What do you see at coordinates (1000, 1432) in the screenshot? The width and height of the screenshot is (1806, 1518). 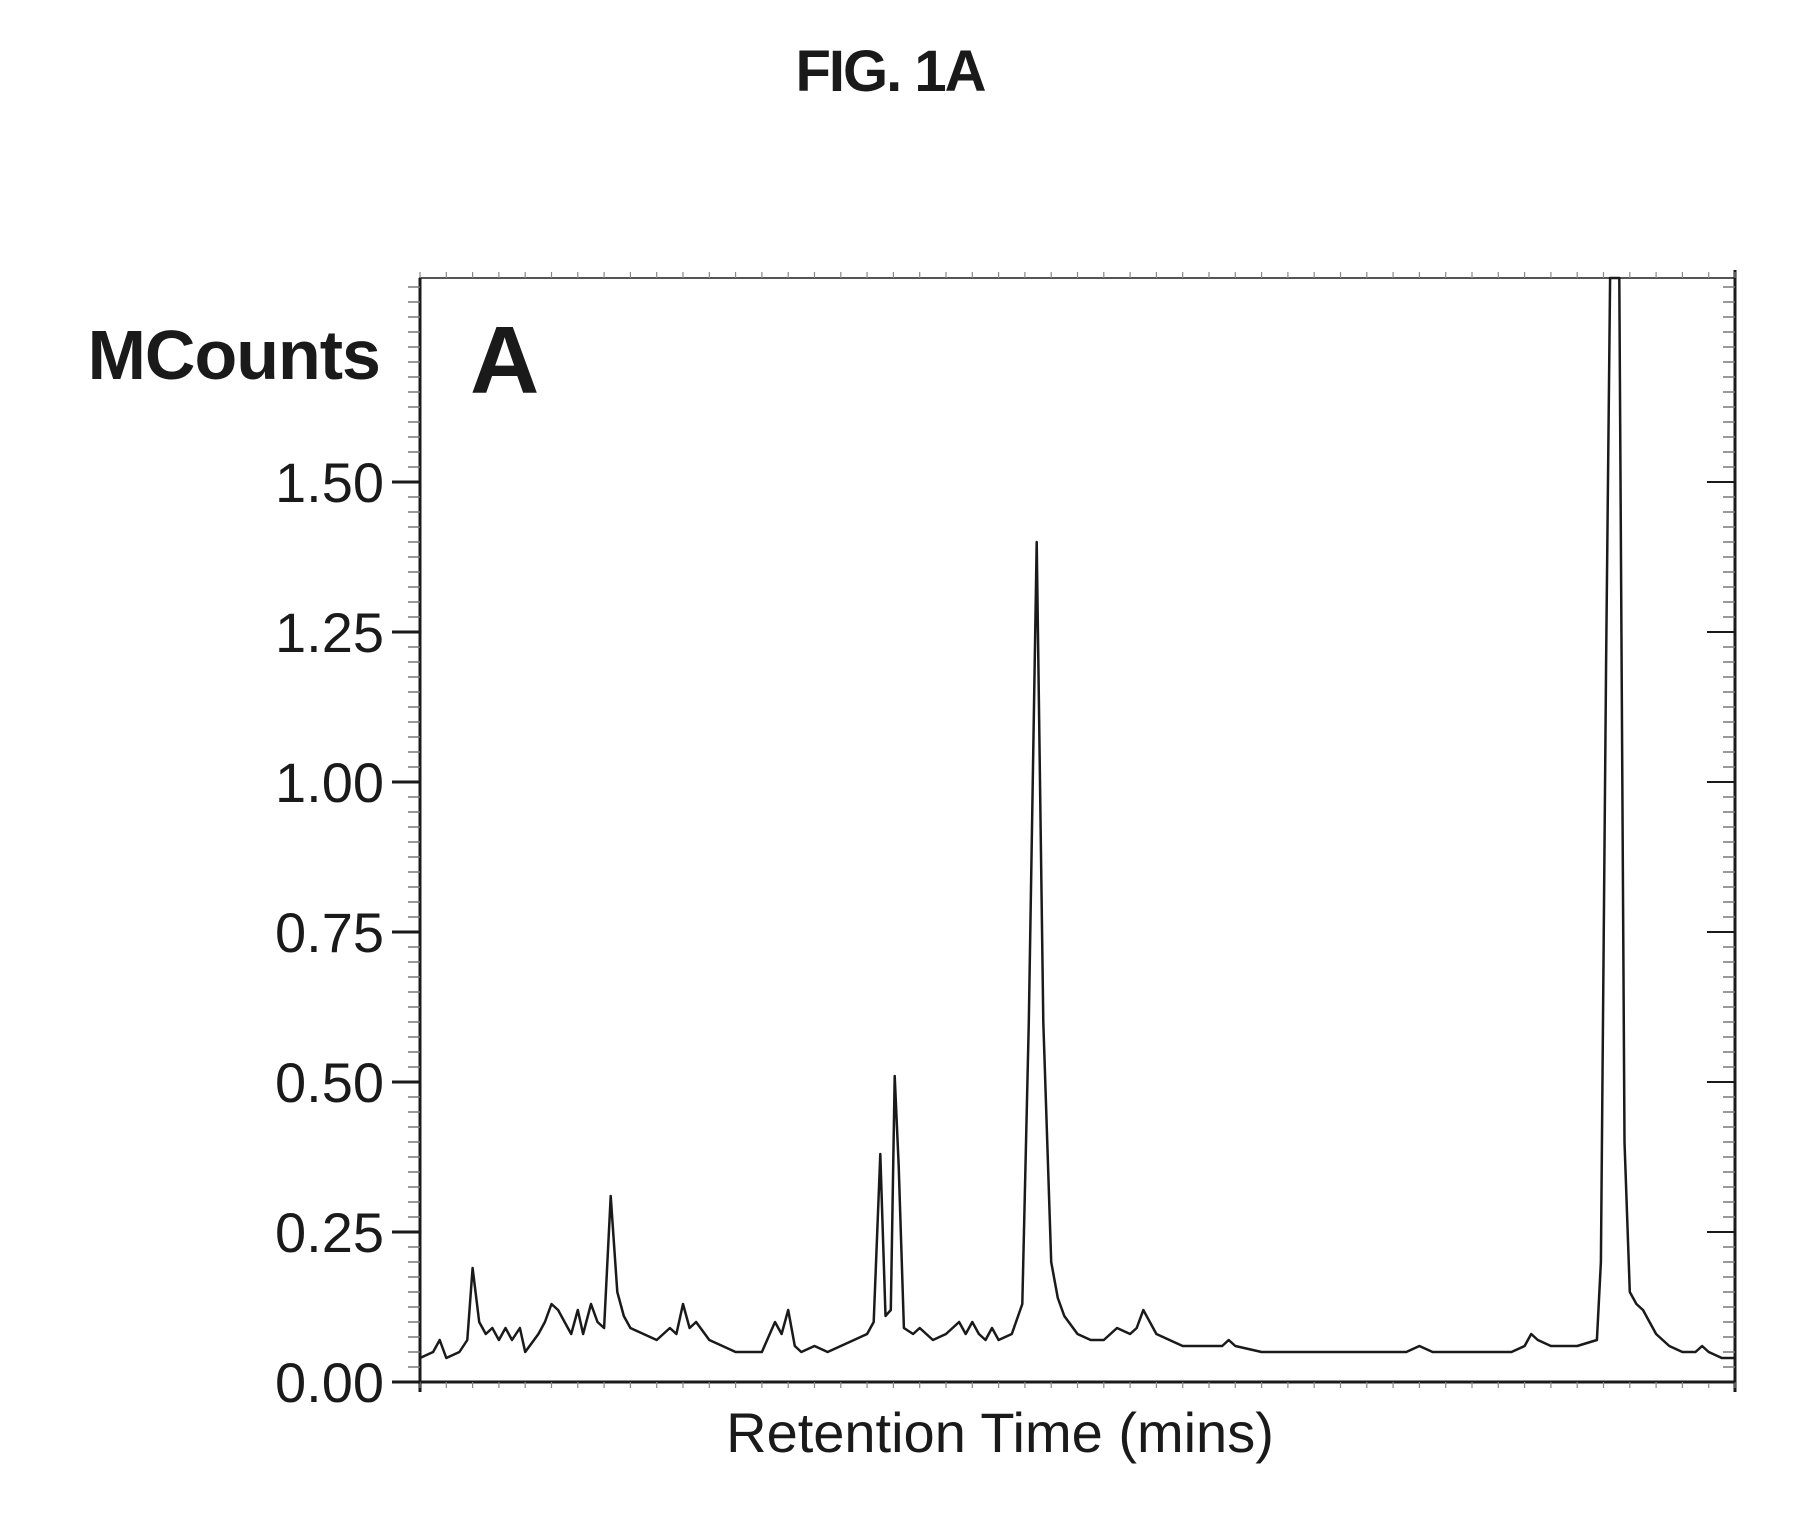 I see `x-axis-title: Retention Time (mins)` at bounding box center [1000, 1432].